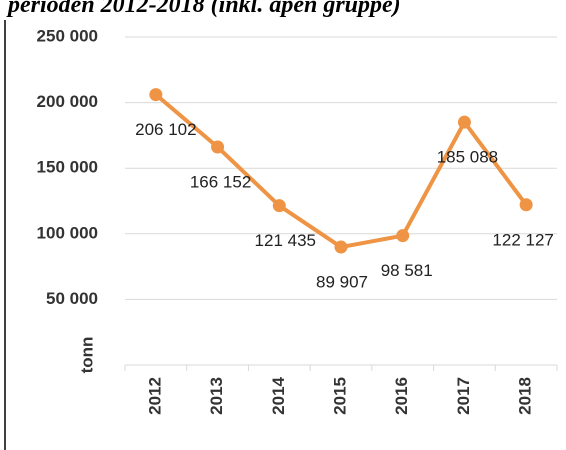  Describe the element at coordinates (86, 355) in the screenshot. I see `y-axis-title: tonn` at that location.